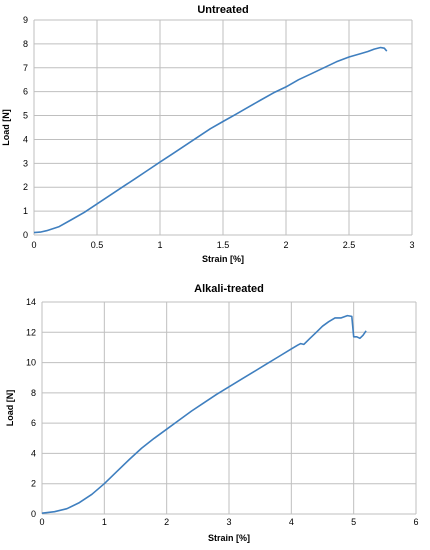 The image size is (430, 550). Describe the element at coordinates (291, 522) in the screenshot. I see `x-tick-label: 4` at that location.